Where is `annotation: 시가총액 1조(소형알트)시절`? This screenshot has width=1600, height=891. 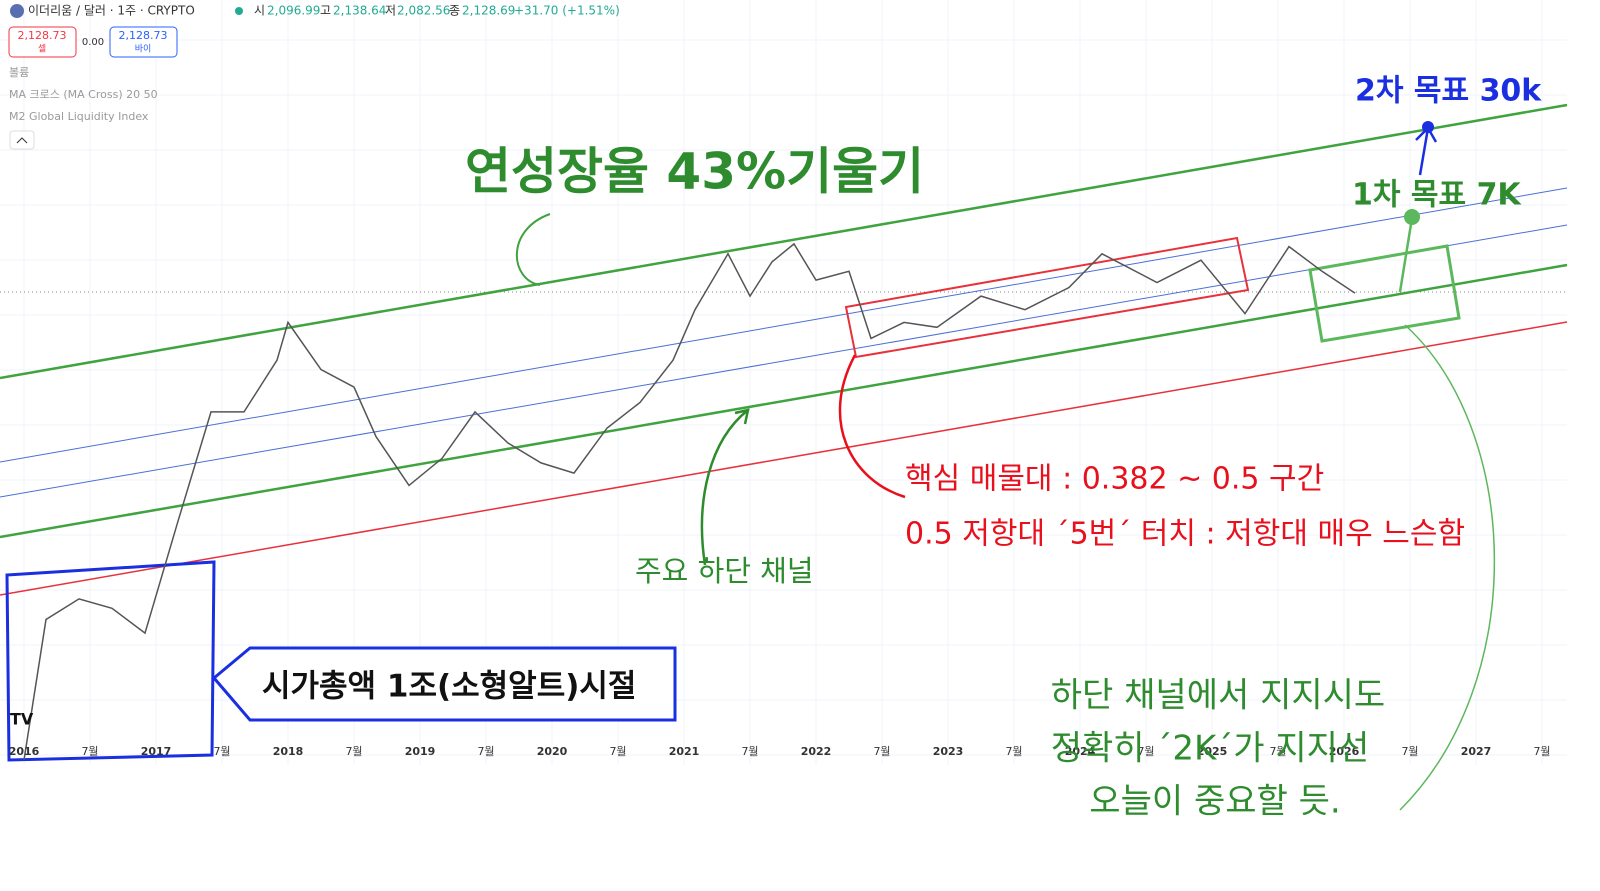
annotation: 시가총액 1조(소형알트)시절 is located at coordinates (449, 687).